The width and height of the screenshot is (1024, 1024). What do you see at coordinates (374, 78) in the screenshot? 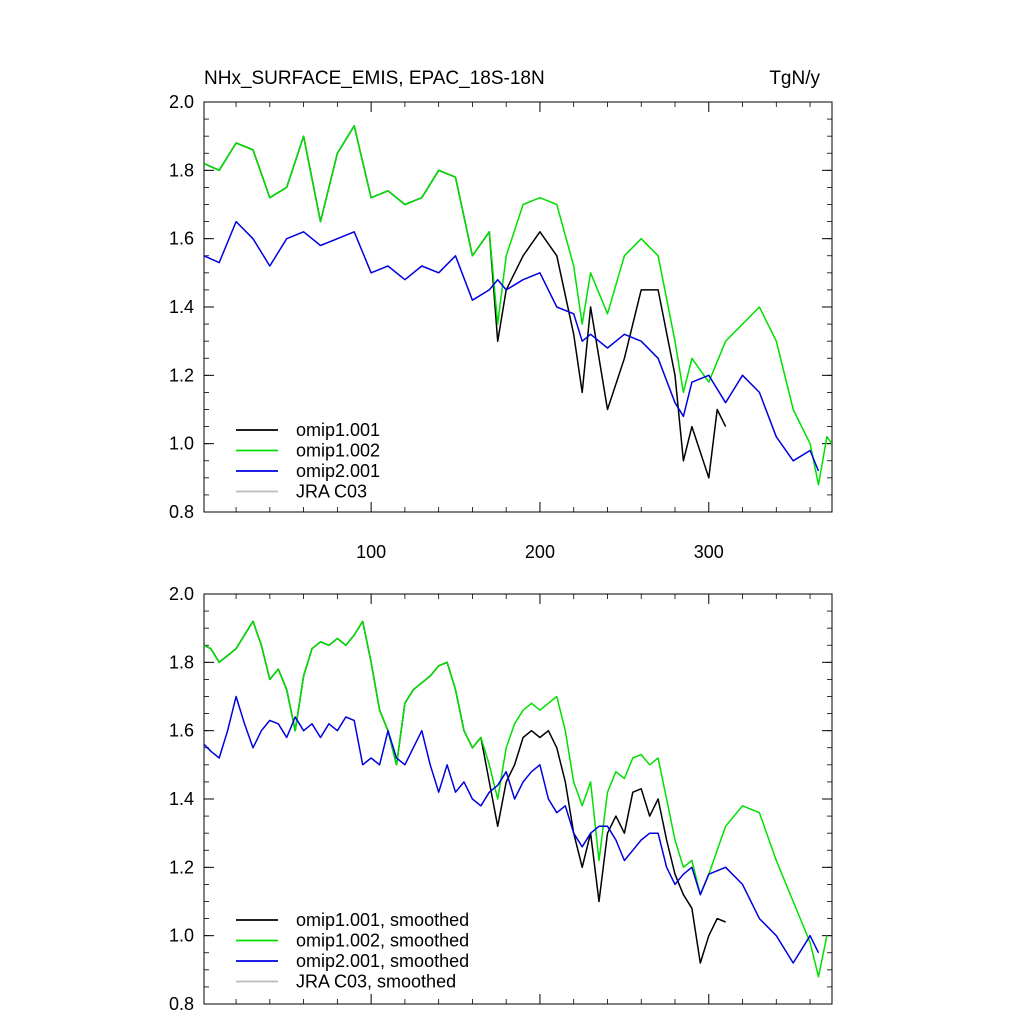
I see `figure-title: NHx_SURFACE_EMIS, EPAC_18S-18N` at bounding box center [374, 78].